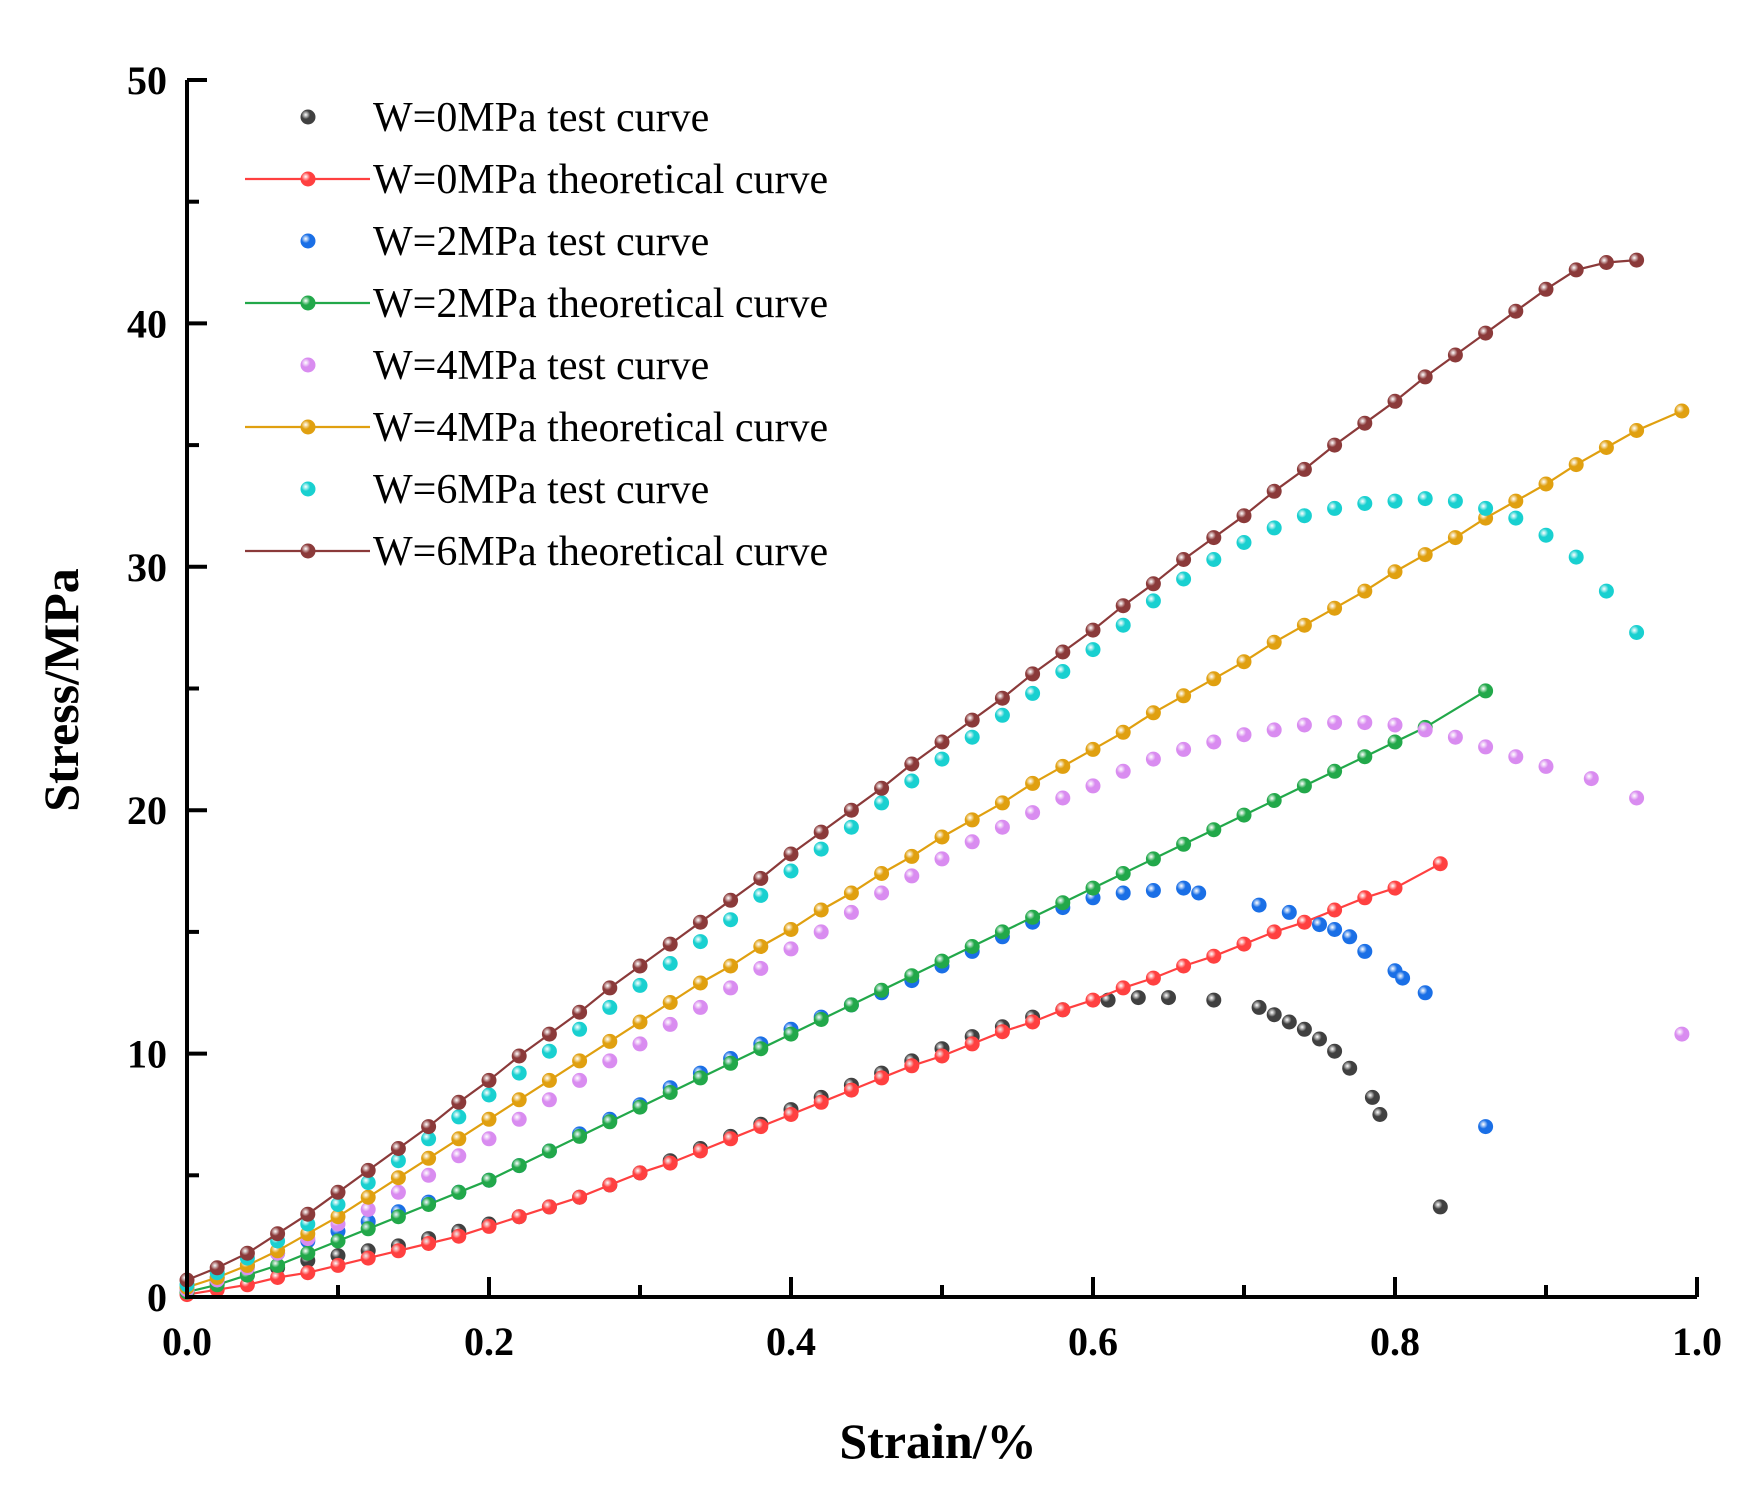 The width and height of the screenshot is (1759, 1493). What do you see at coordinates (600, 552) in the screenshot?
I see `legend-label: W=6MPa theoretical curve` at bounding box center [600, 552].